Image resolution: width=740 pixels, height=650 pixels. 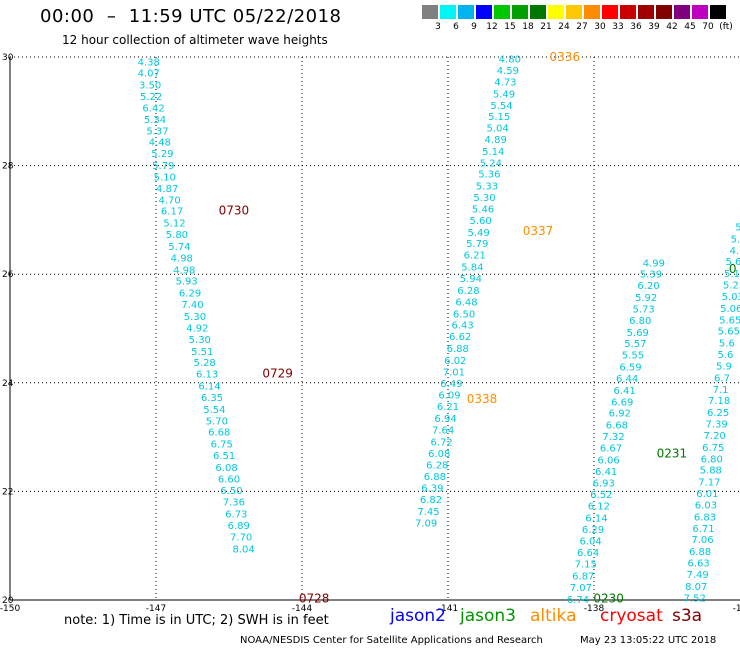 What do you see at coordinates (449, 396) in the screenshot?
I see `data-point-label: 6.09` at bounding box center [449, 396].